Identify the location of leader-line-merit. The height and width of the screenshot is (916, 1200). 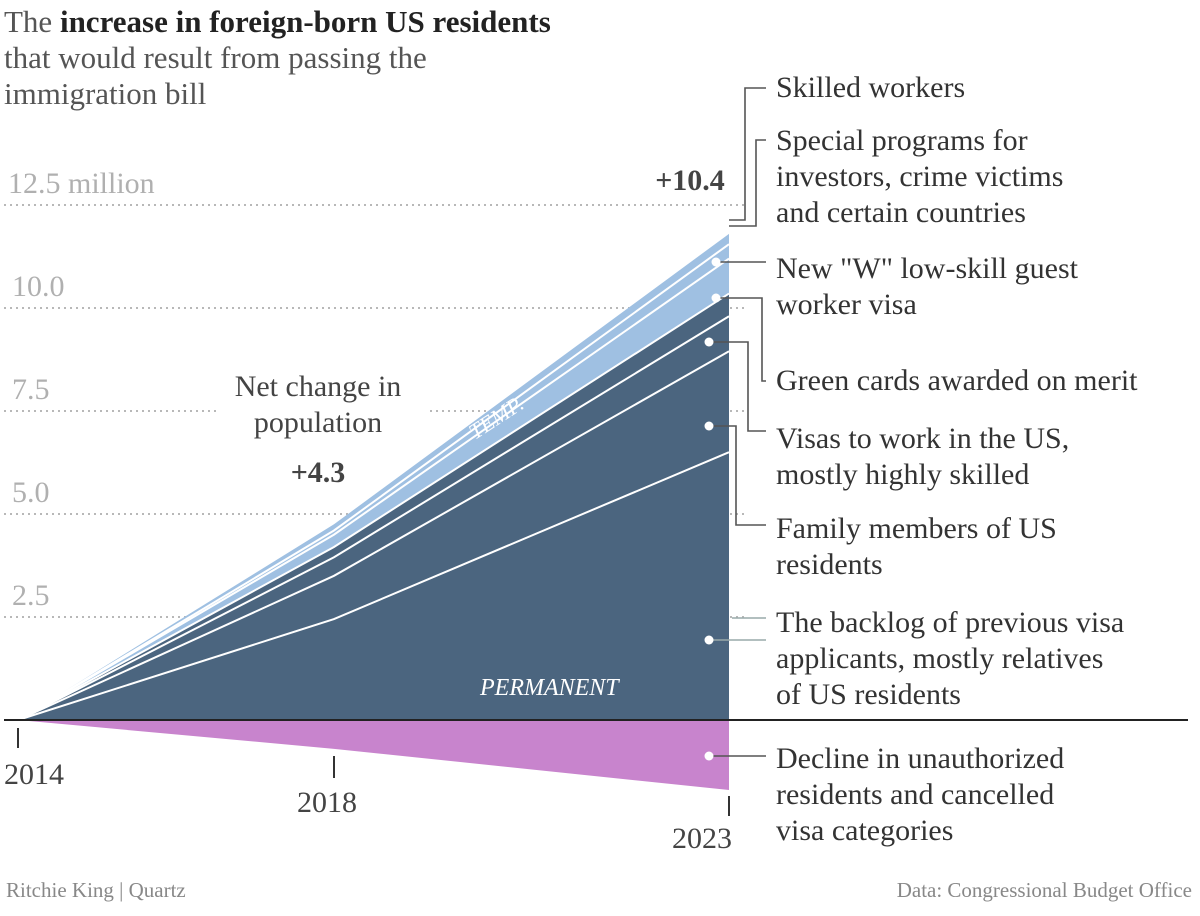
(741, 339).